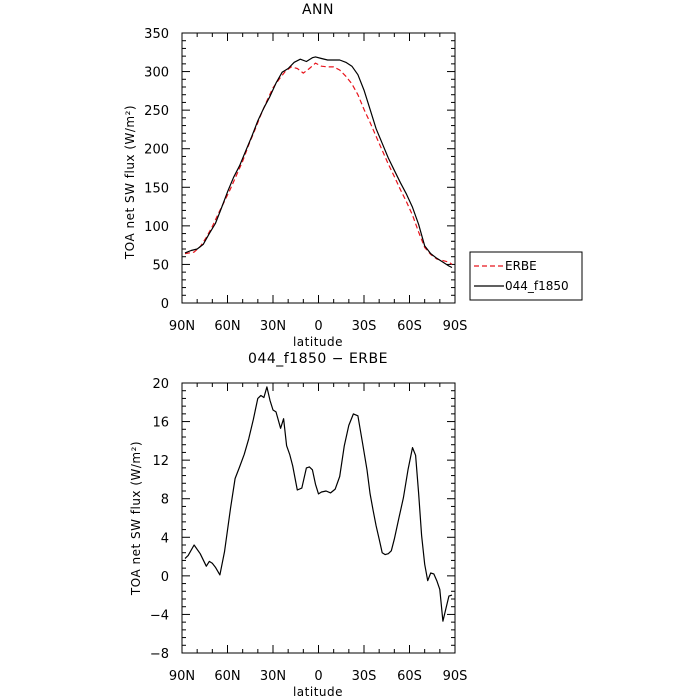  What do you see at coordinates (136, 518) in the screenshot?
I see `bottom-chart-ylabel: TOA net SW flux (W/m²)` at bounding box center [136, 518].